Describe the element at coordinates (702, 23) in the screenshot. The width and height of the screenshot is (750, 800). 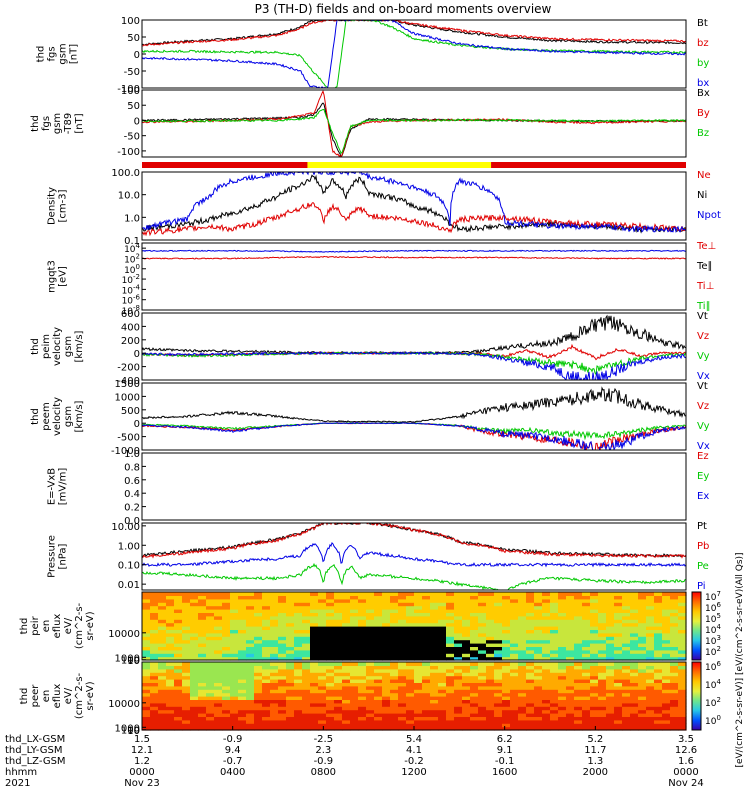
I see `legend-fgs-gsm-Bt: Bt` at that location.